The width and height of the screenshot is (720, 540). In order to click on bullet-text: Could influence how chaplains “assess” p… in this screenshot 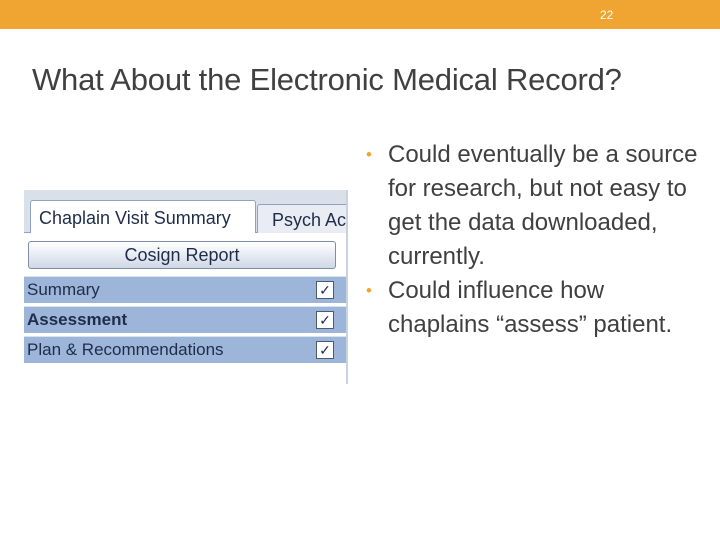, I will do `click(530, 307)`.